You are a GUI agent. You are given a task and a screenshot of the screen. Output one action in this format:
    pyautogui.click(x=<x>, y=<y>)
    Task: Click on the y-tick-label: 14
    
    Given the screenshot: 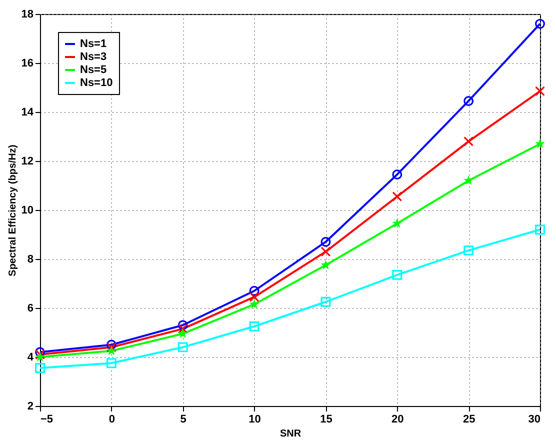 What is the action you would take?
    pyautogui.click(x=27, y=112)
    